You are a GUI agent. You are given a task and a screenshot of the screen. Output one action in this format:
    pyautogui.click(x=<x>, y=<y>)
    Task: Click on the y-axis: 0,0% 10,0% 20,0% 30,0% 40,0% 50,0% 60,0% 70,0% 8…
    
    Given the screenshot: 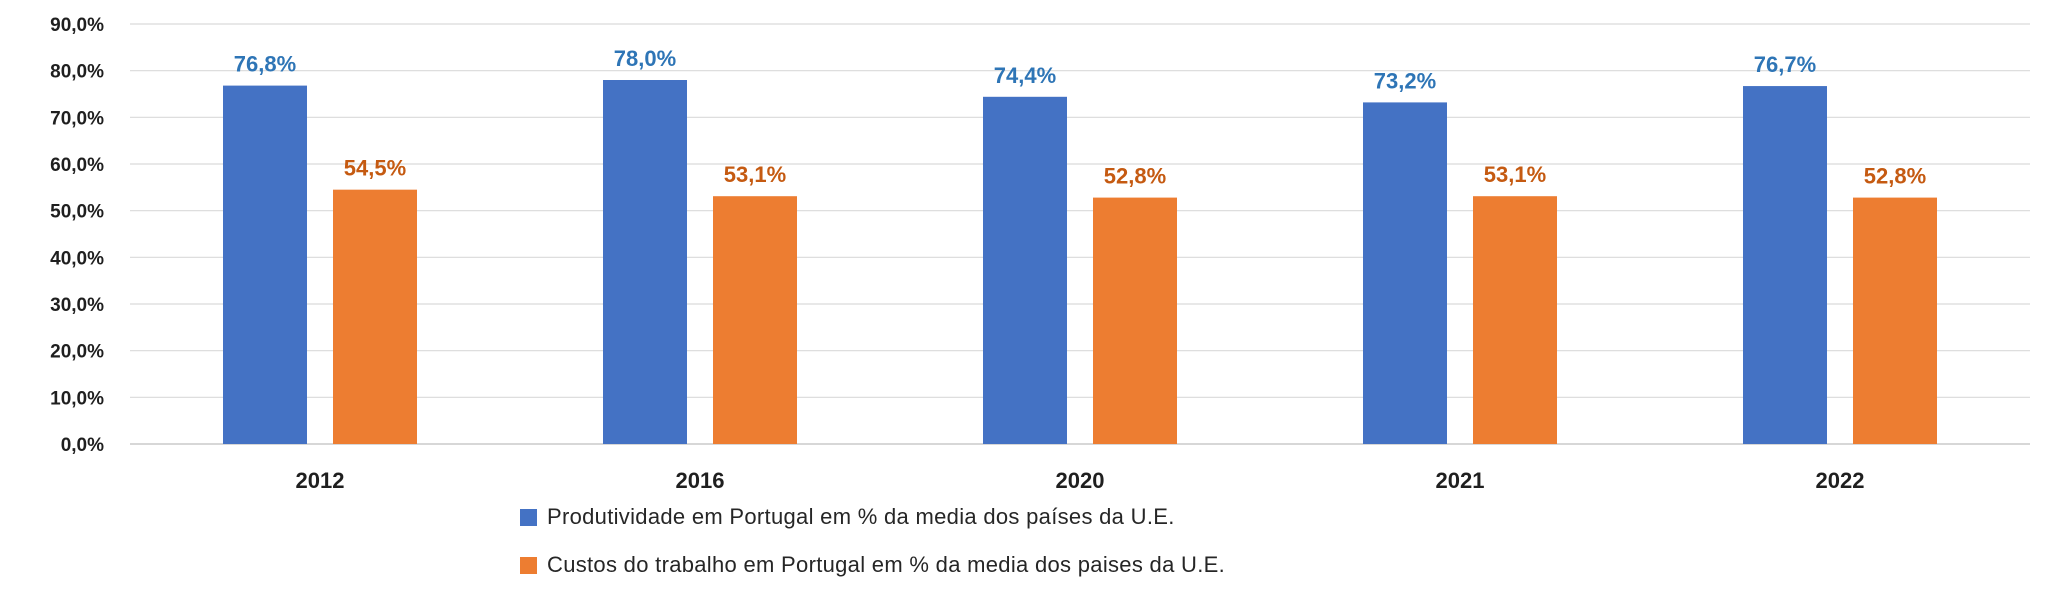 What is the action you would take?
    pyautogui.click(x=77, y=235)
    